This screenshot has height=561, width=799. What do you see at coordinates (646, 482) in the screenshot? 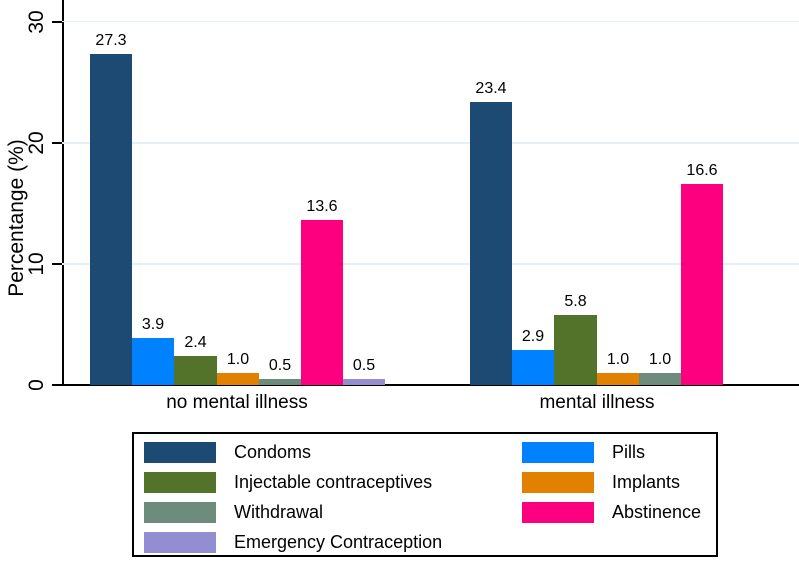
I see `legend-label-implants: Implants` at bounding box center [646, 482].